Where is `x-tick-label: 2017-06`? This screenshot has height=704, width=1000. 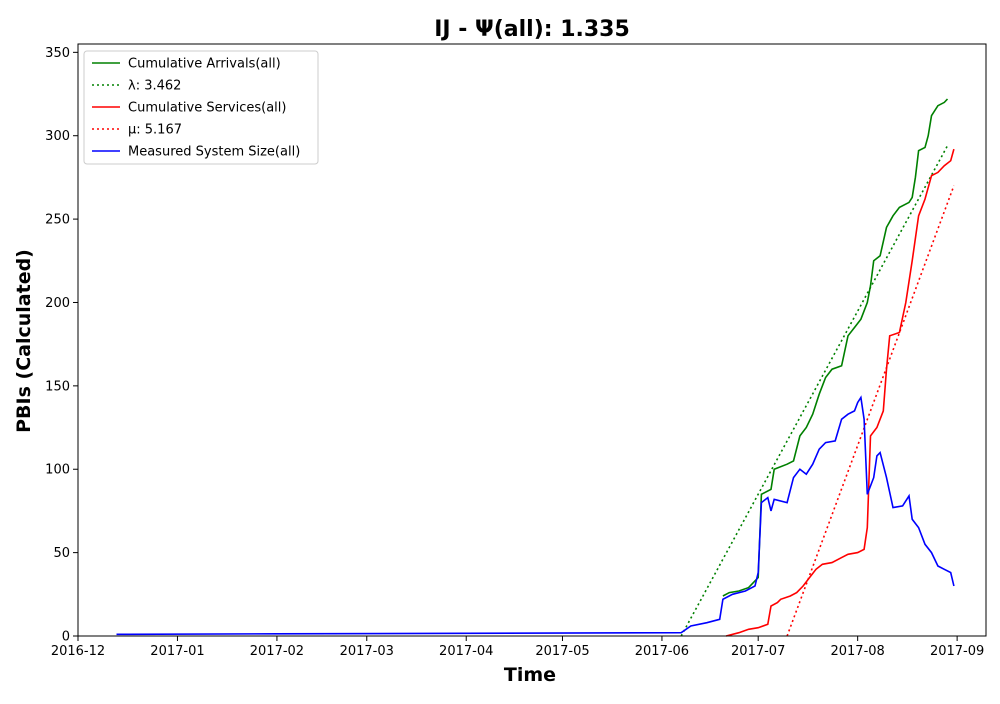 x-tick-label: 2017-06 is located at coordinates (662, 651).